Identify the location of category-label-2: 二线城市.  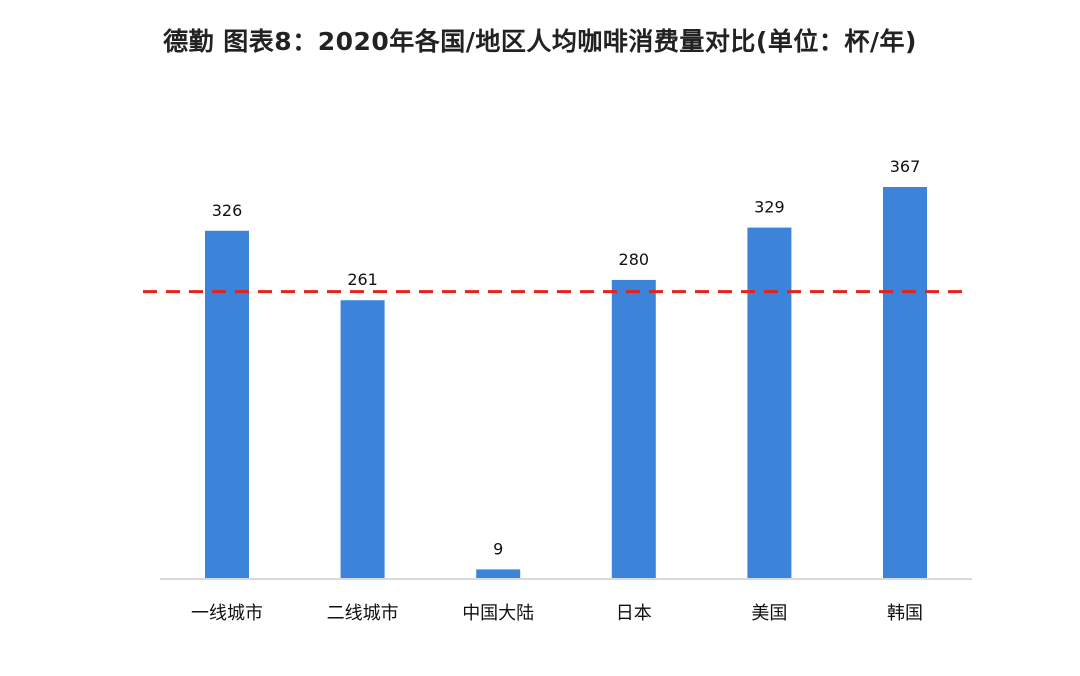
(363, 613).